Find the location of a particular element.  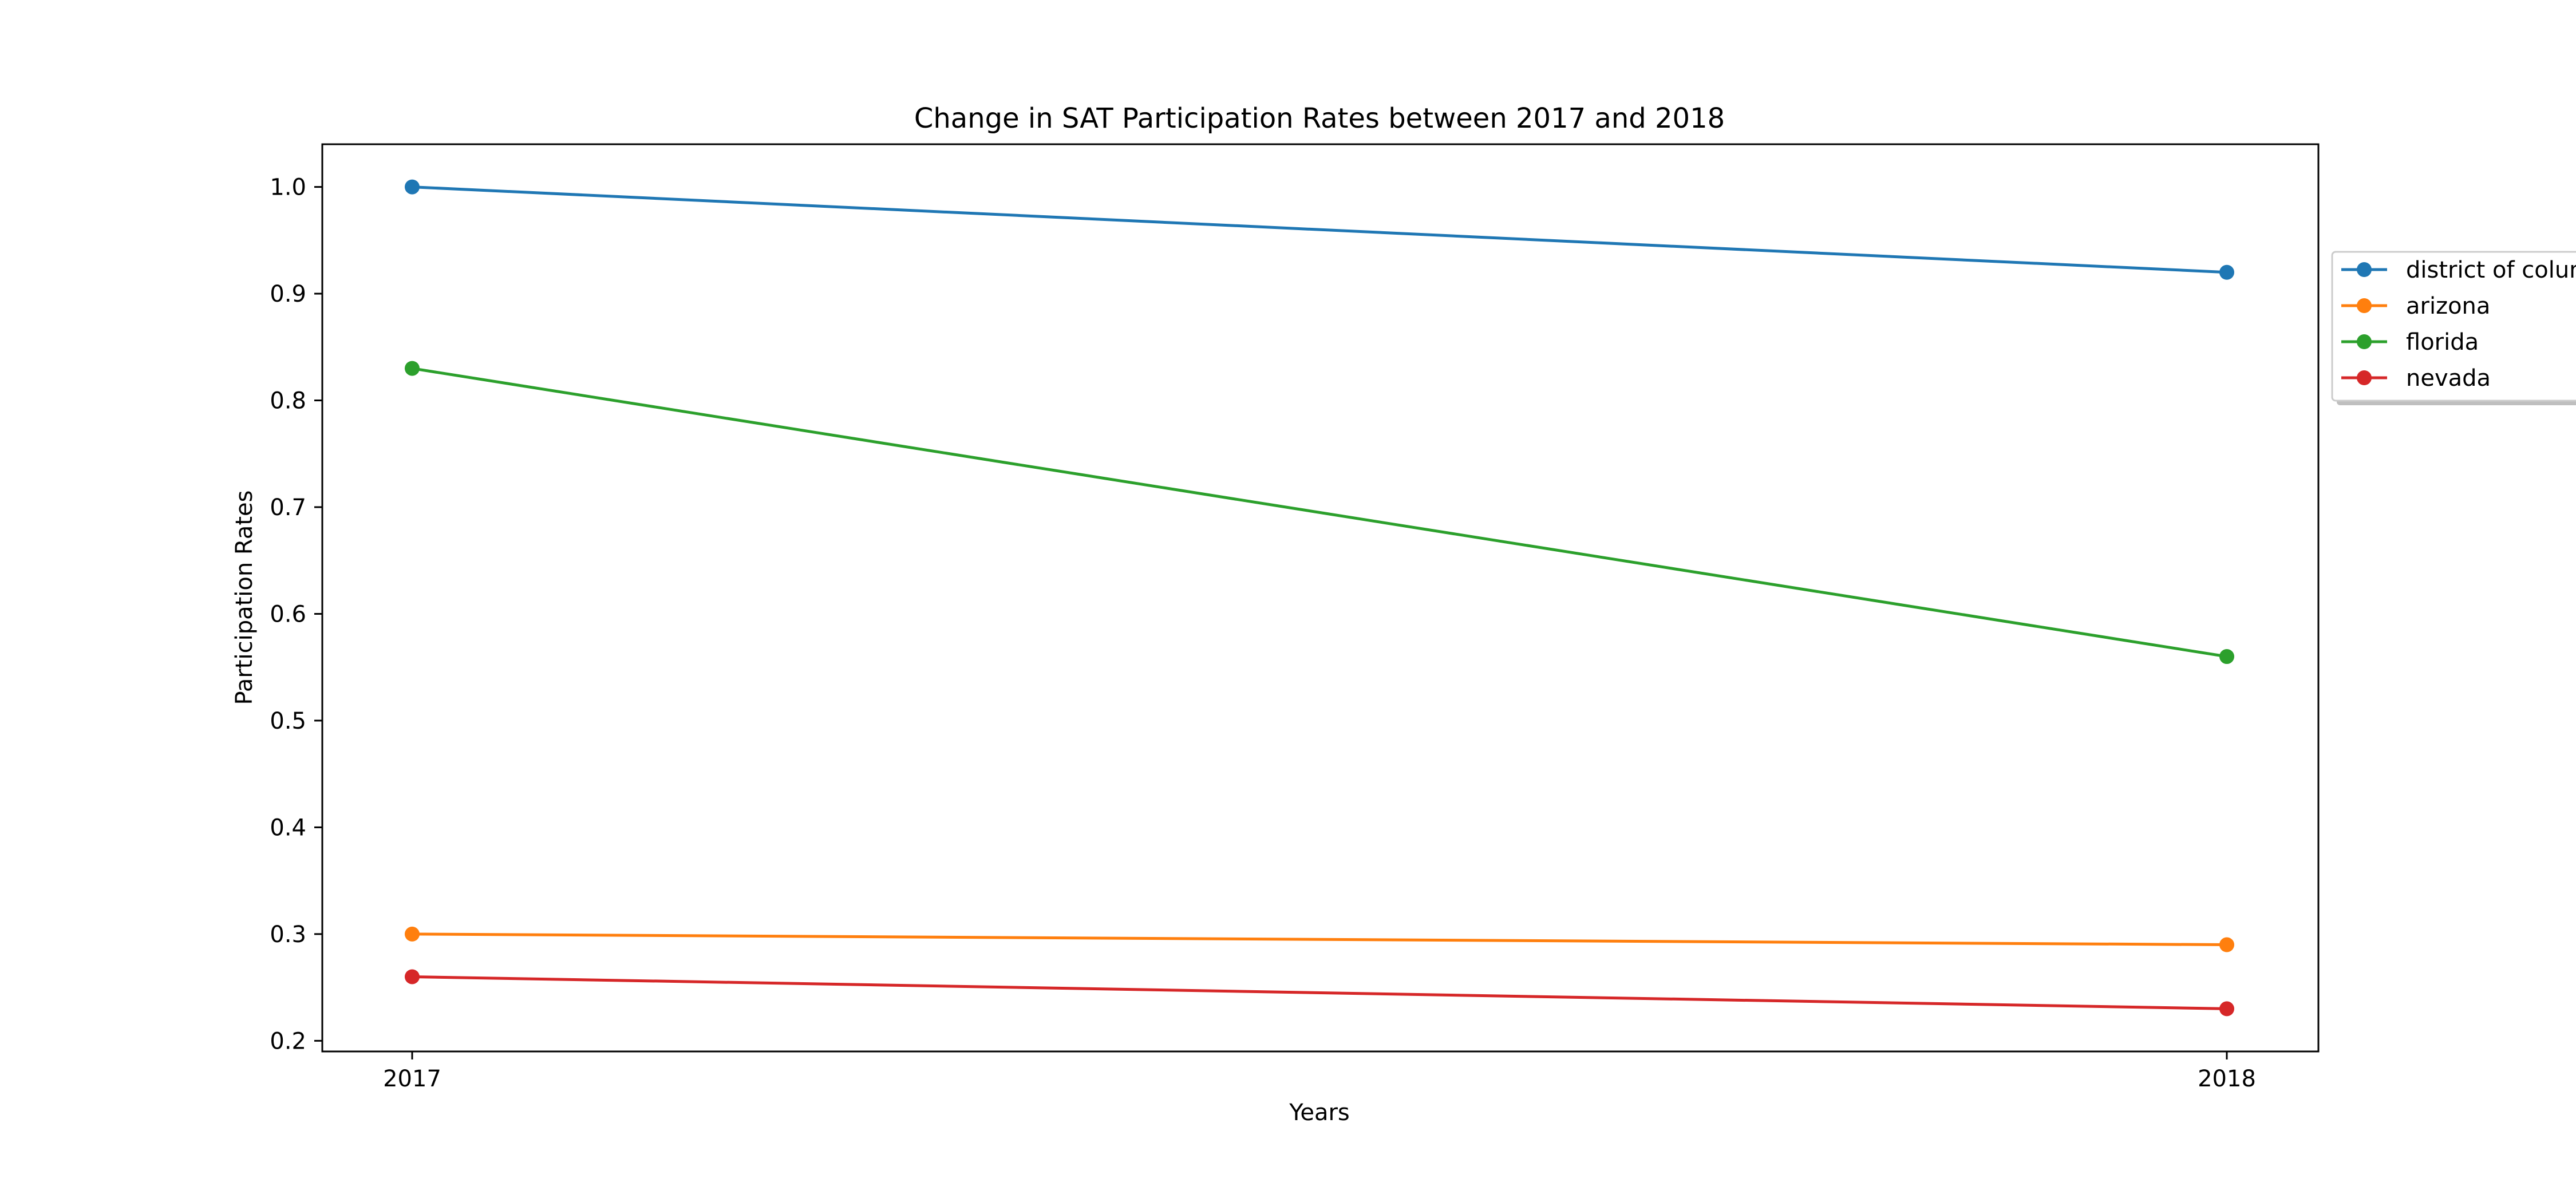

legend-label-nevada: nevada is located at coordinates (2448, 378).